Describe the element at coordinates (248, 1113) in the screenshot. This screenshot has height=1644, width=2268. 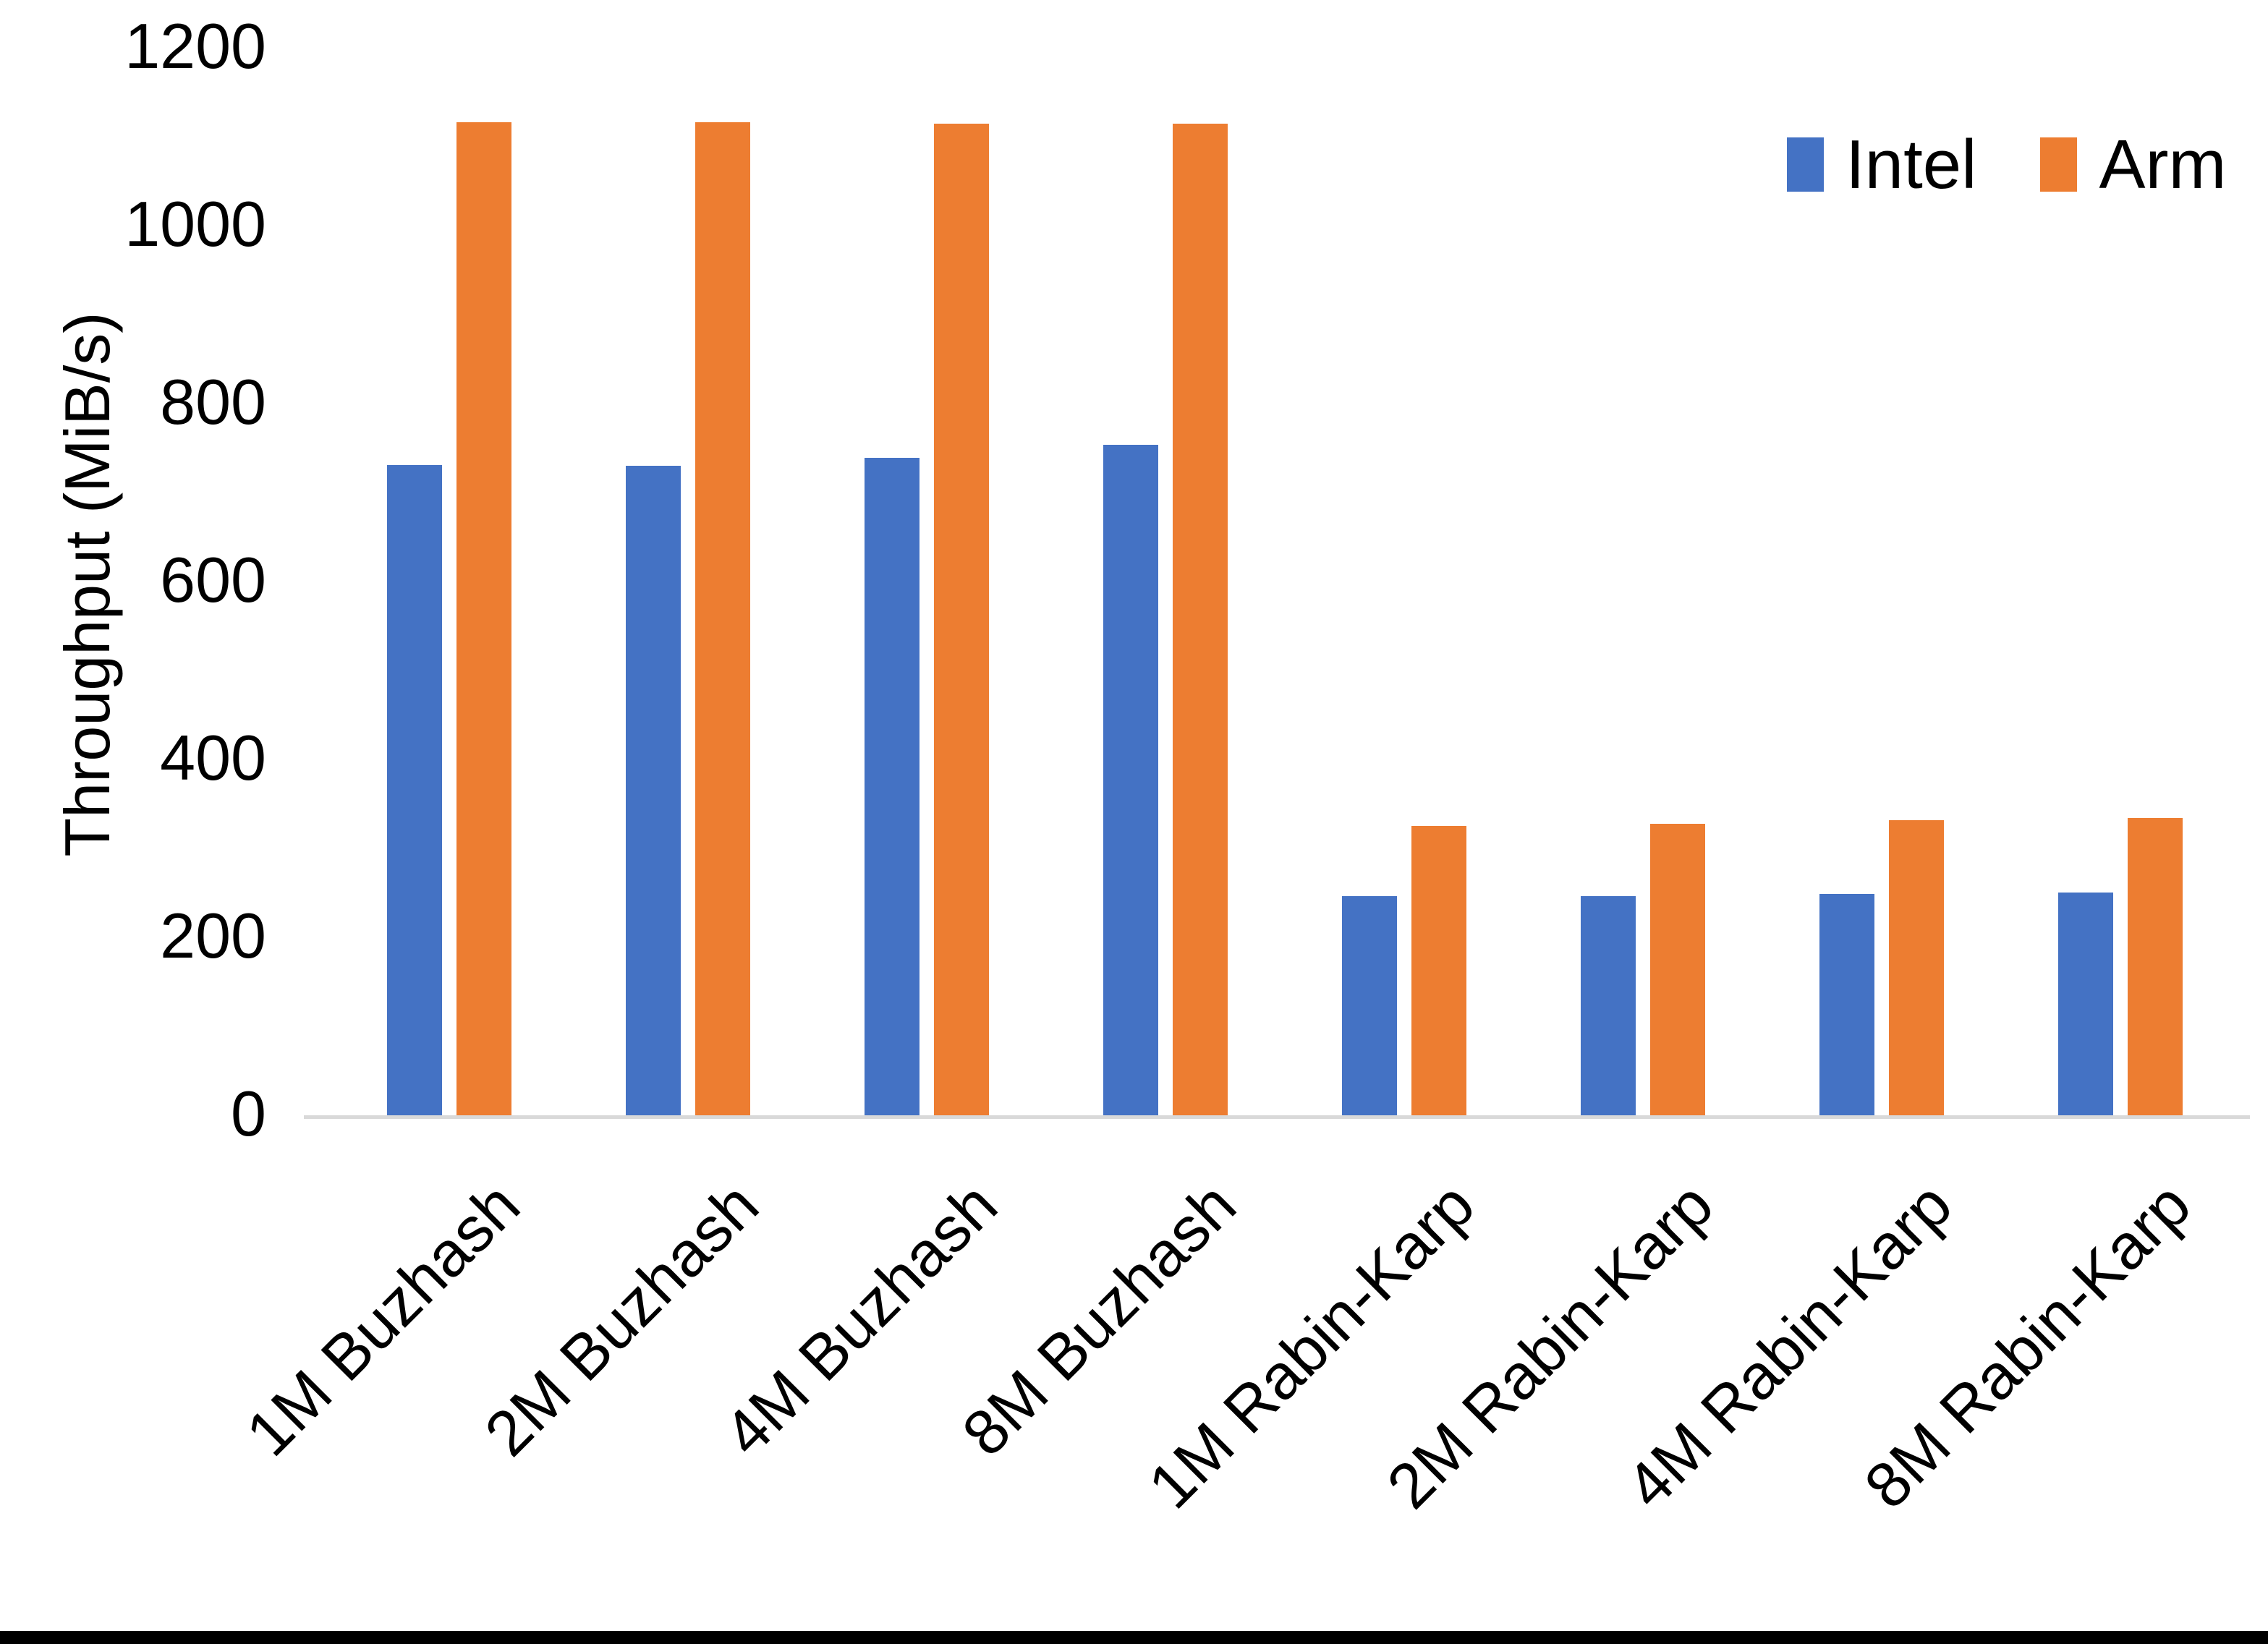
I see `y-tick-label-0: 0` at that location.